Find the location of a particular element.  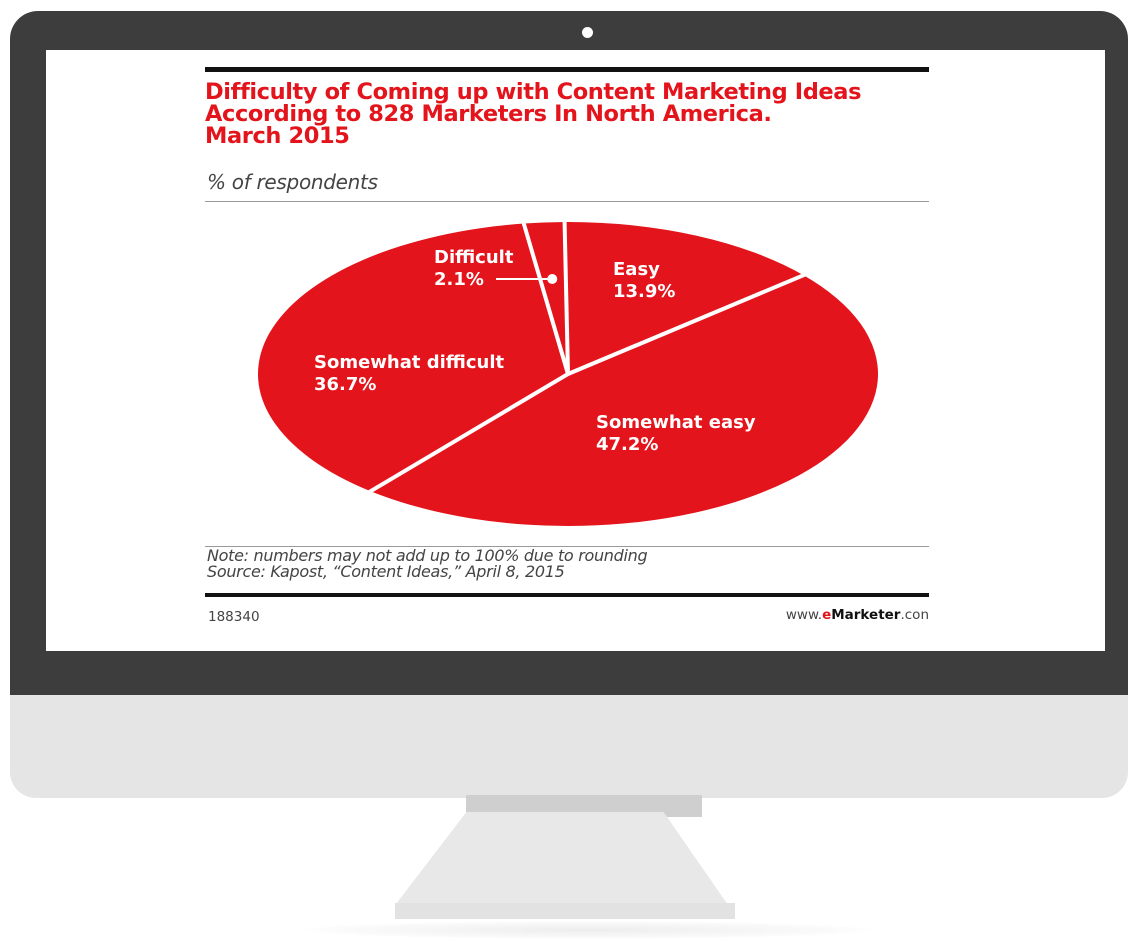

slice-label-difficult: Difficult 2.1% is located at coordinates (474, 268).